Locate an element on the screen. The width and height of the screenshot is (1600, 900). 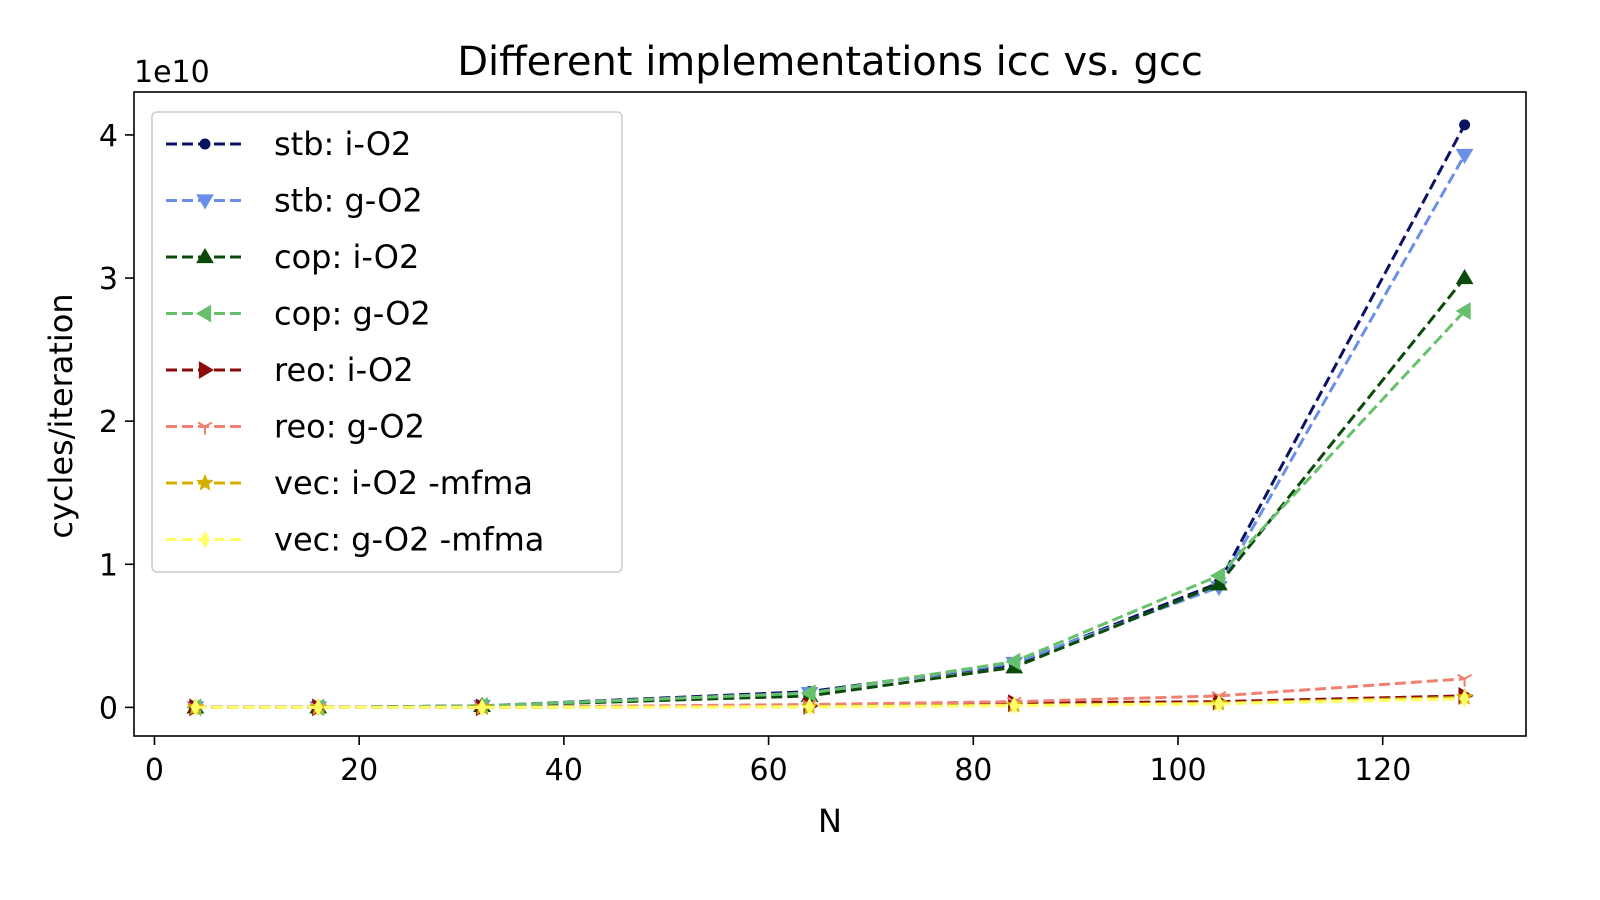
legend-label: vec: i-O2 -mfma is located at coordinates (403, 483).